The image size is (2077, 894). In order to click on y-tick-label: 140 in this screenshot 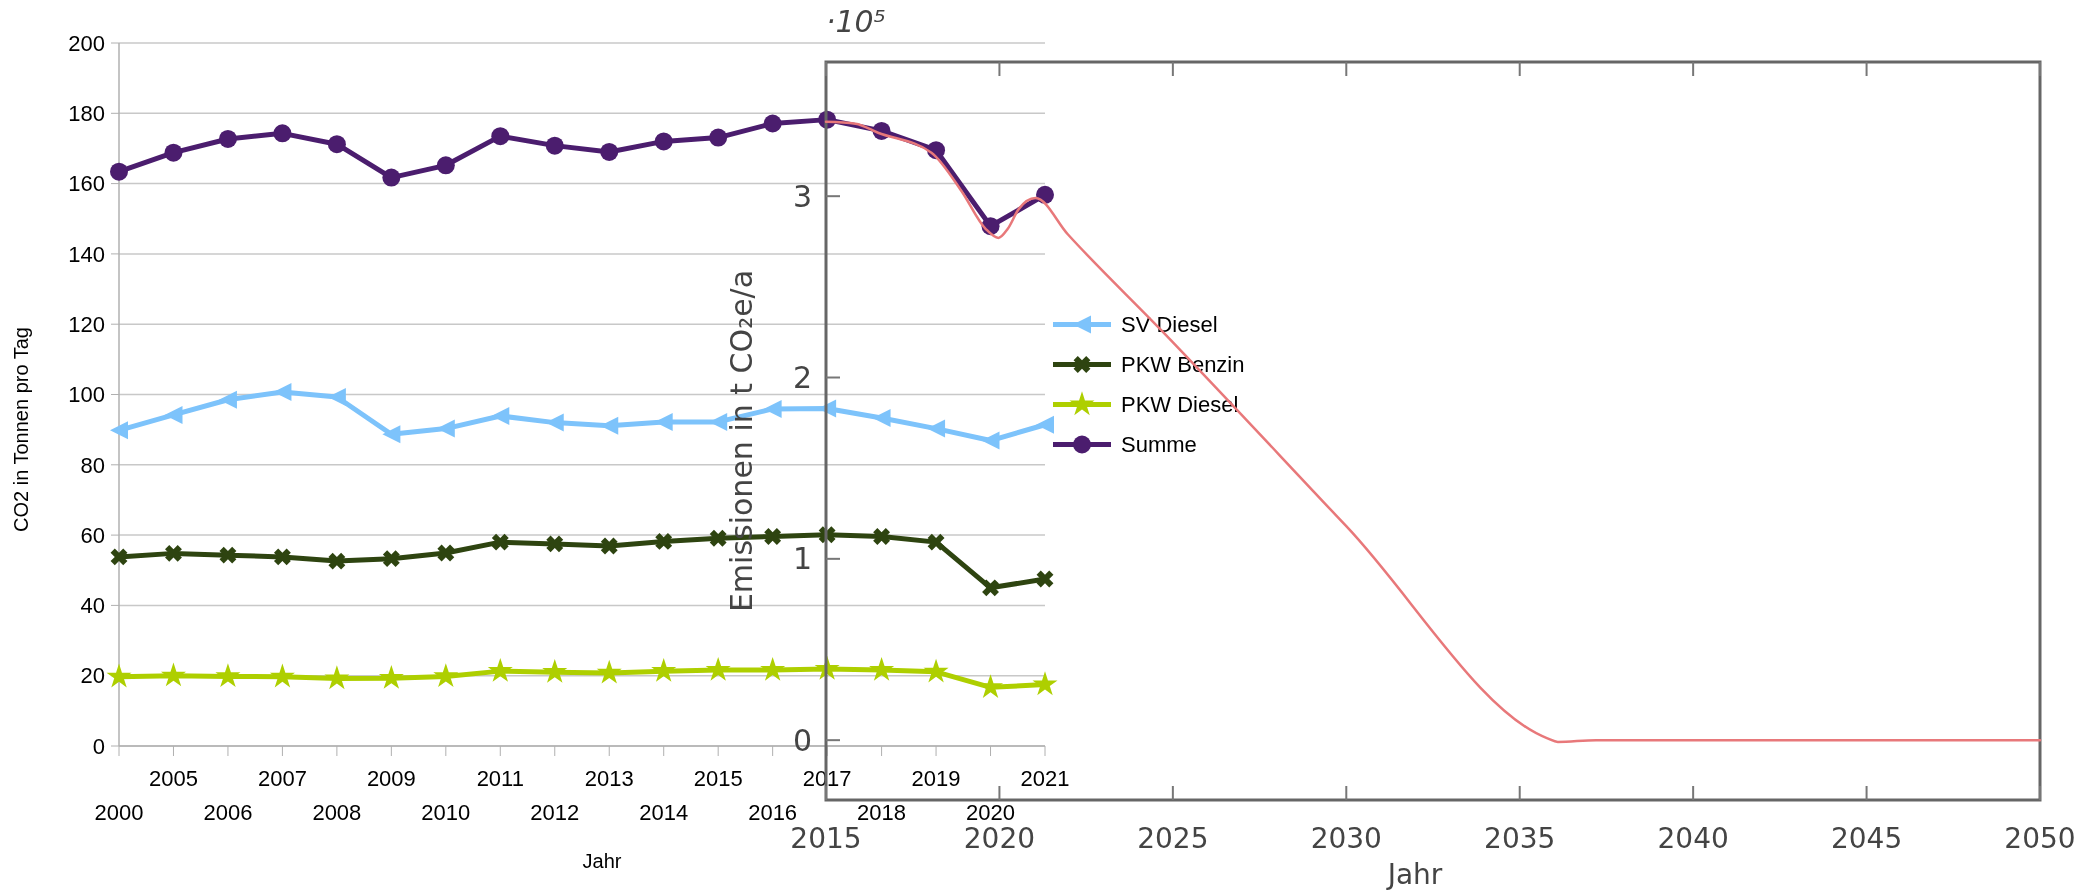, I will do `click(86, 254)`.